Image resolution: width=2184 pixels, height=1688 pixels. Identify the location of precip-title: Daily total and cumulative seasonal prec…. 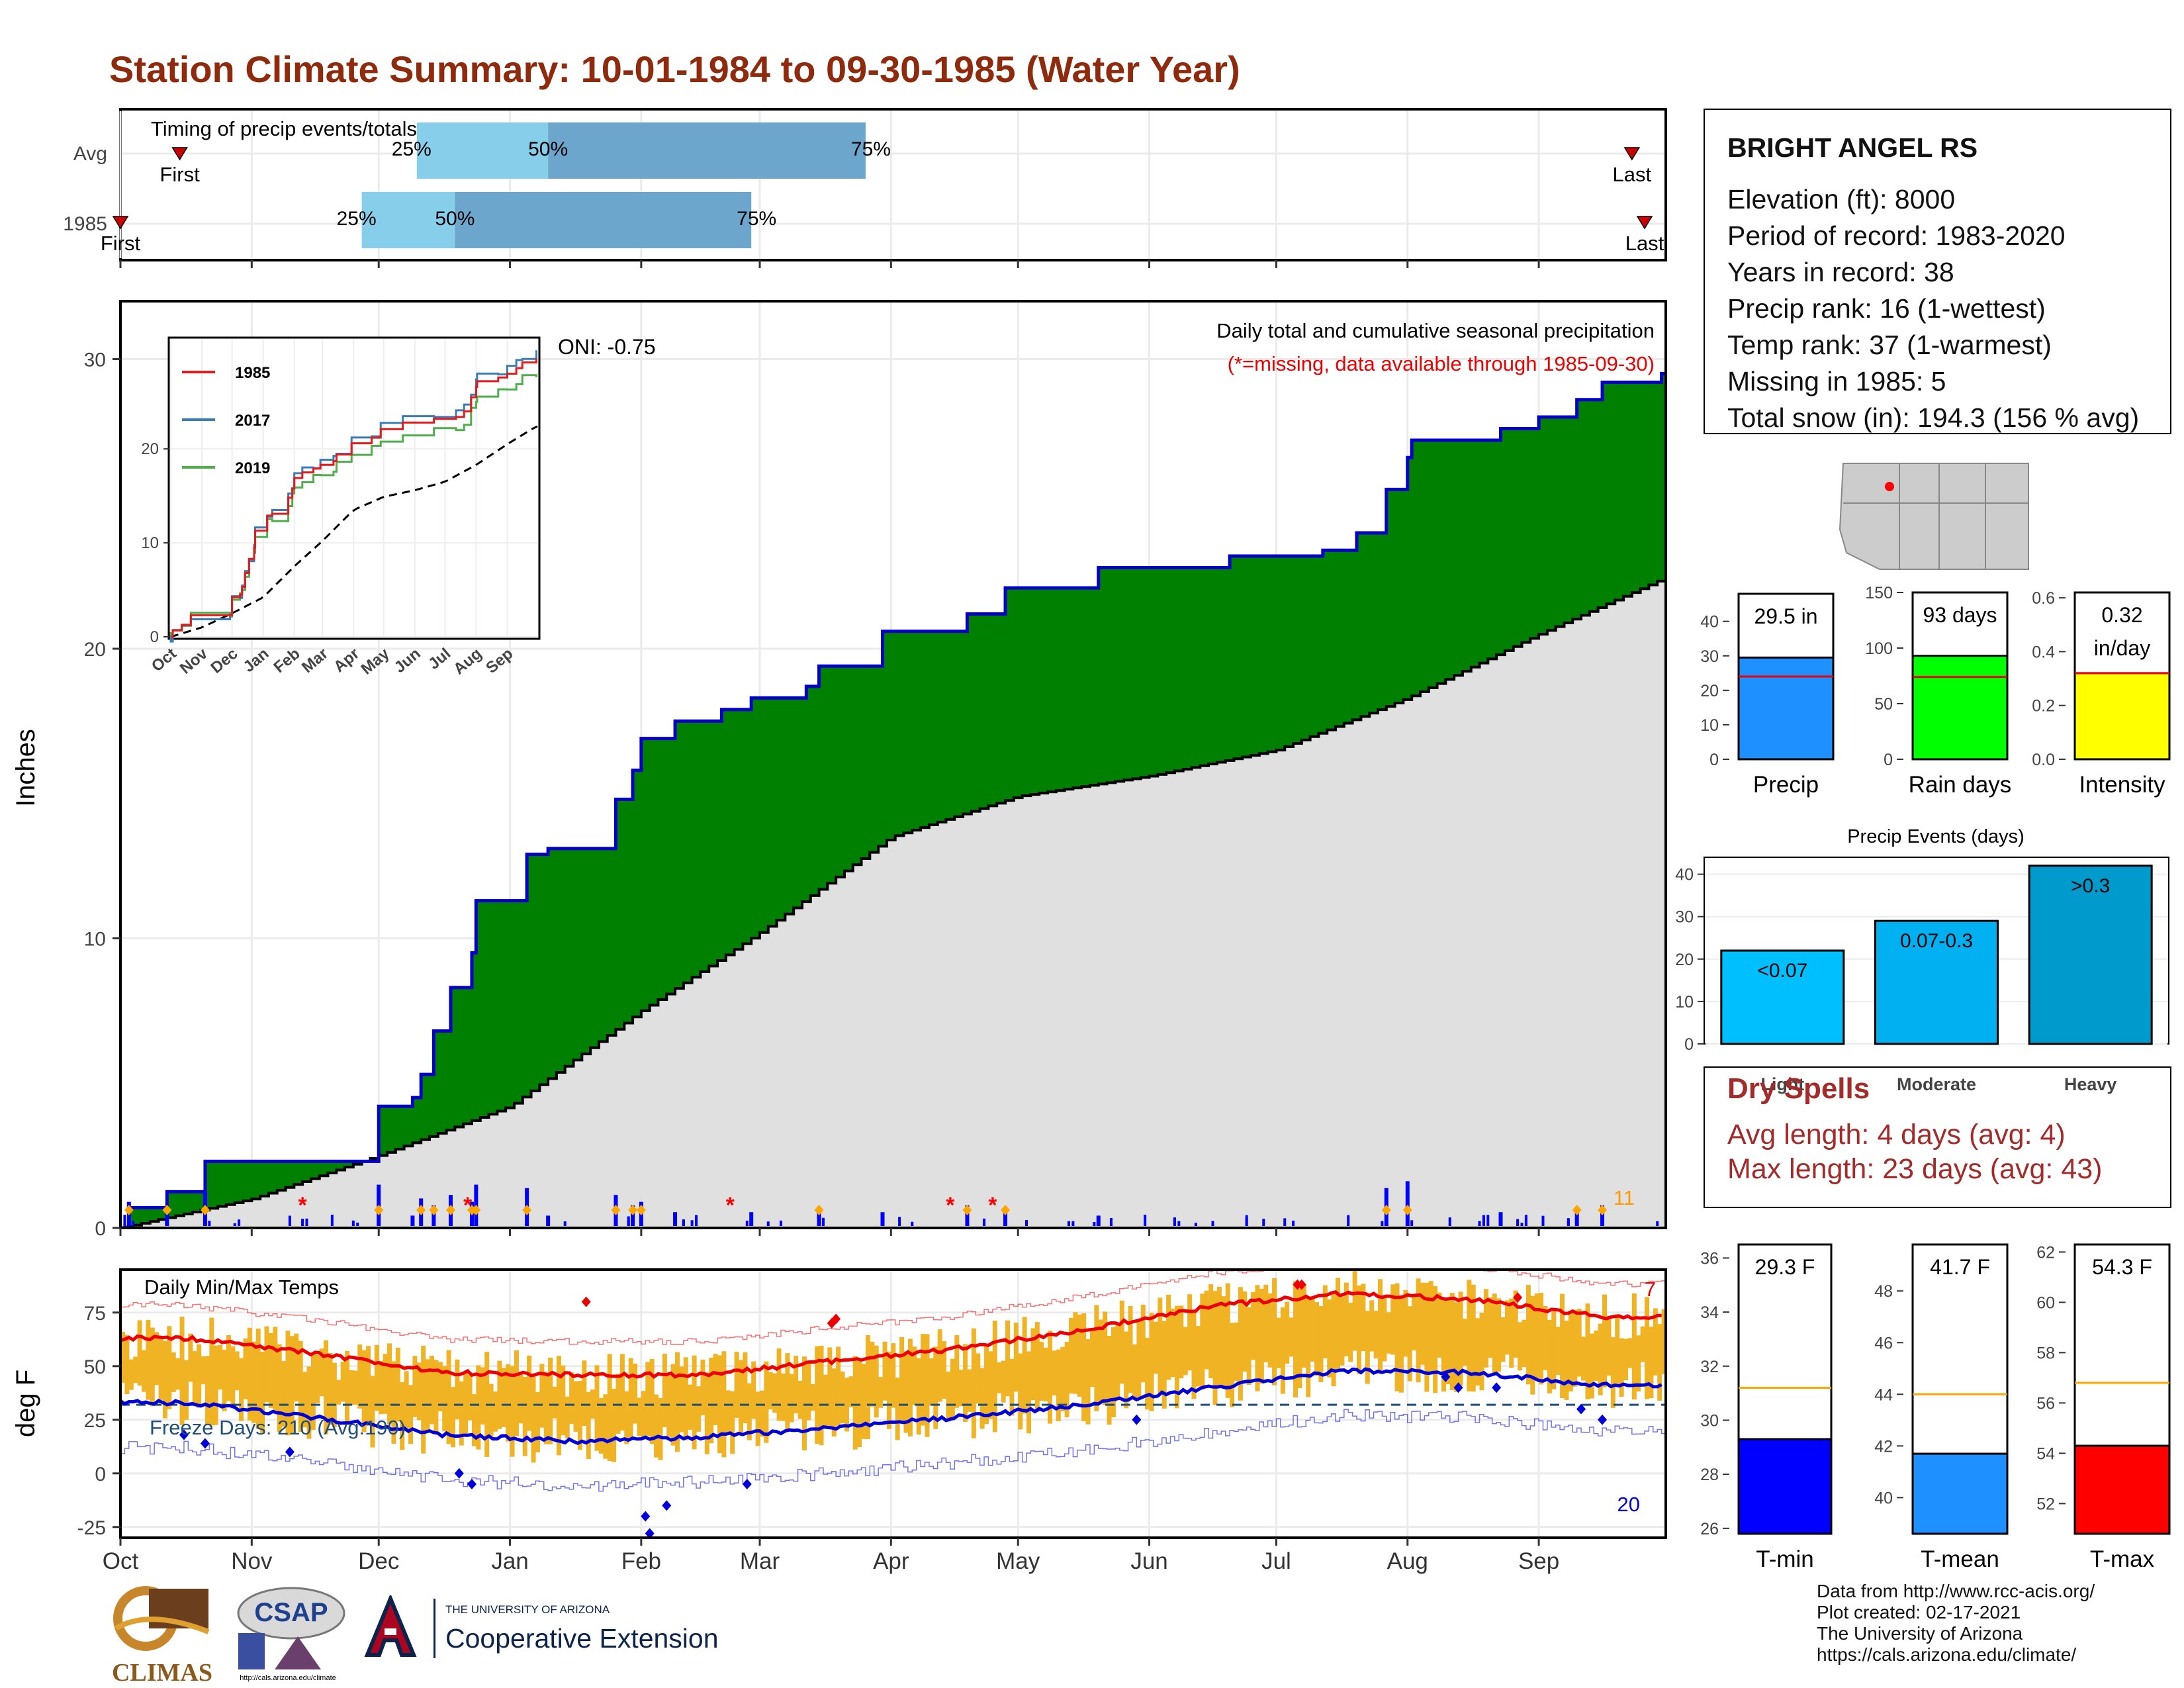
(1436, 330).